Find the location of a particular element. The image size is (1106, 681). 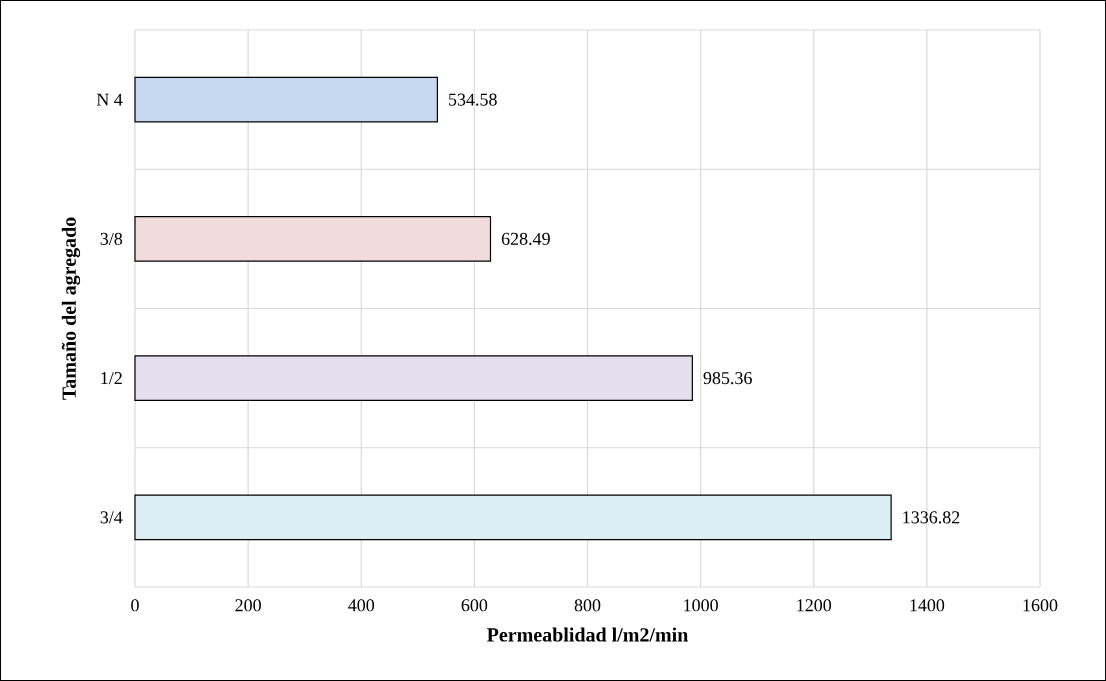

x-tick-label: 400 is located at coordinates (361, 605).